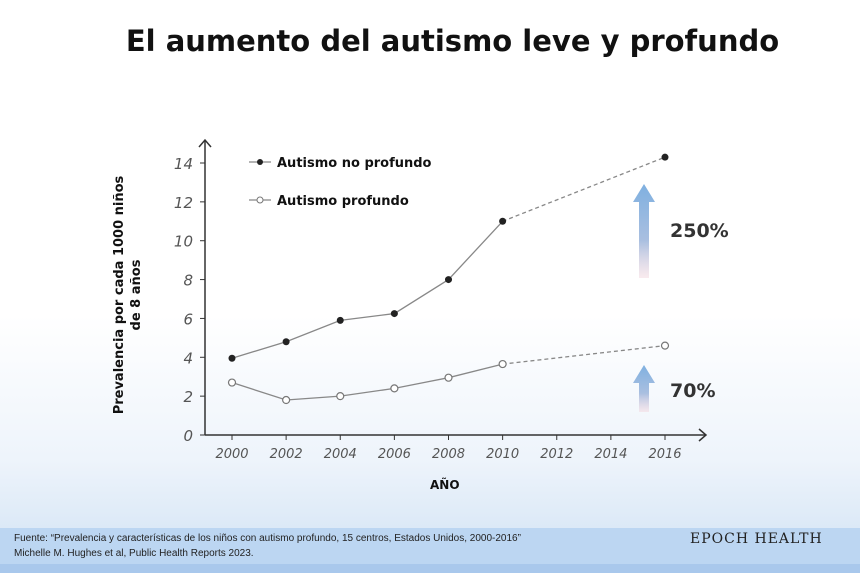  Describe the element at coordinates (183, 242) in the screenshot. I see `y-tick-label: 10` at that location.